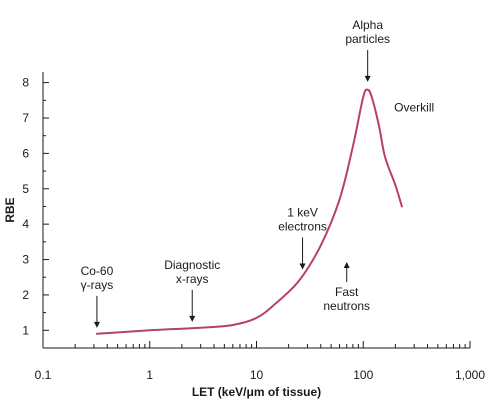 The width and height of the screenshot is (500, 400). I want to click on annotation: Overkill, so click(414, 107).